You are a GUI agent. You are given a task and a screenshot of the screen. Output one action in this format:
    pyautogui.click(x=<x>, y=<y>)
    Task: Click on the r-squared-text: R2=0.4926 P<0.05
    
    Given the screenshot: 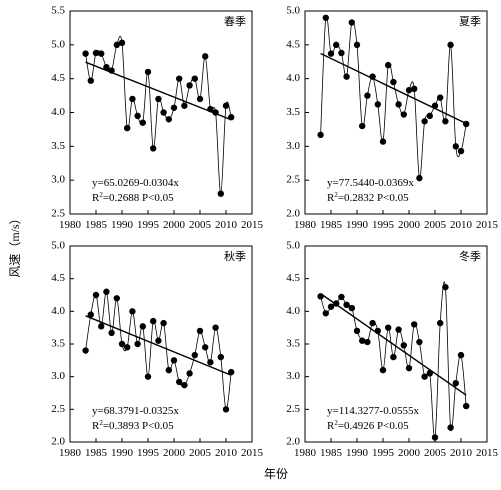 What is the action you would take?
    pyautogui.click(x=368, y=425)
    